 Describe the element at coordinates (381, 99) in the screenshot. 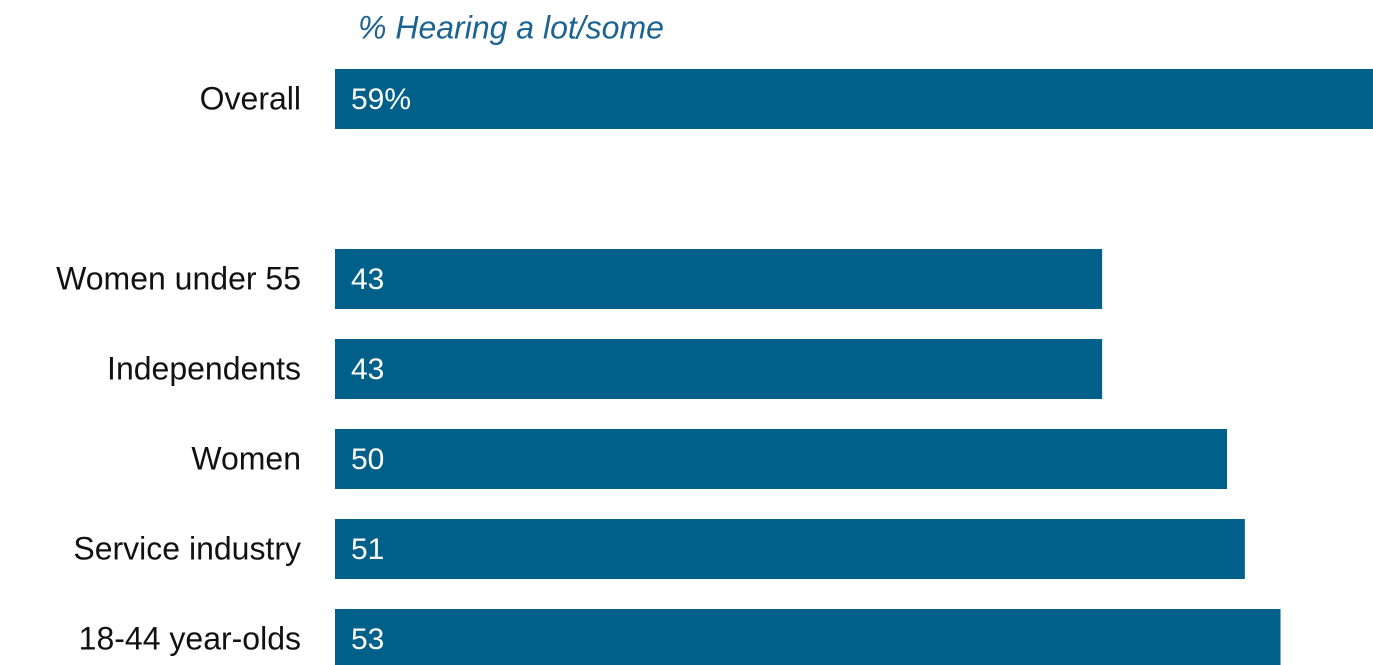

I see `value-label: 59%` at that location.